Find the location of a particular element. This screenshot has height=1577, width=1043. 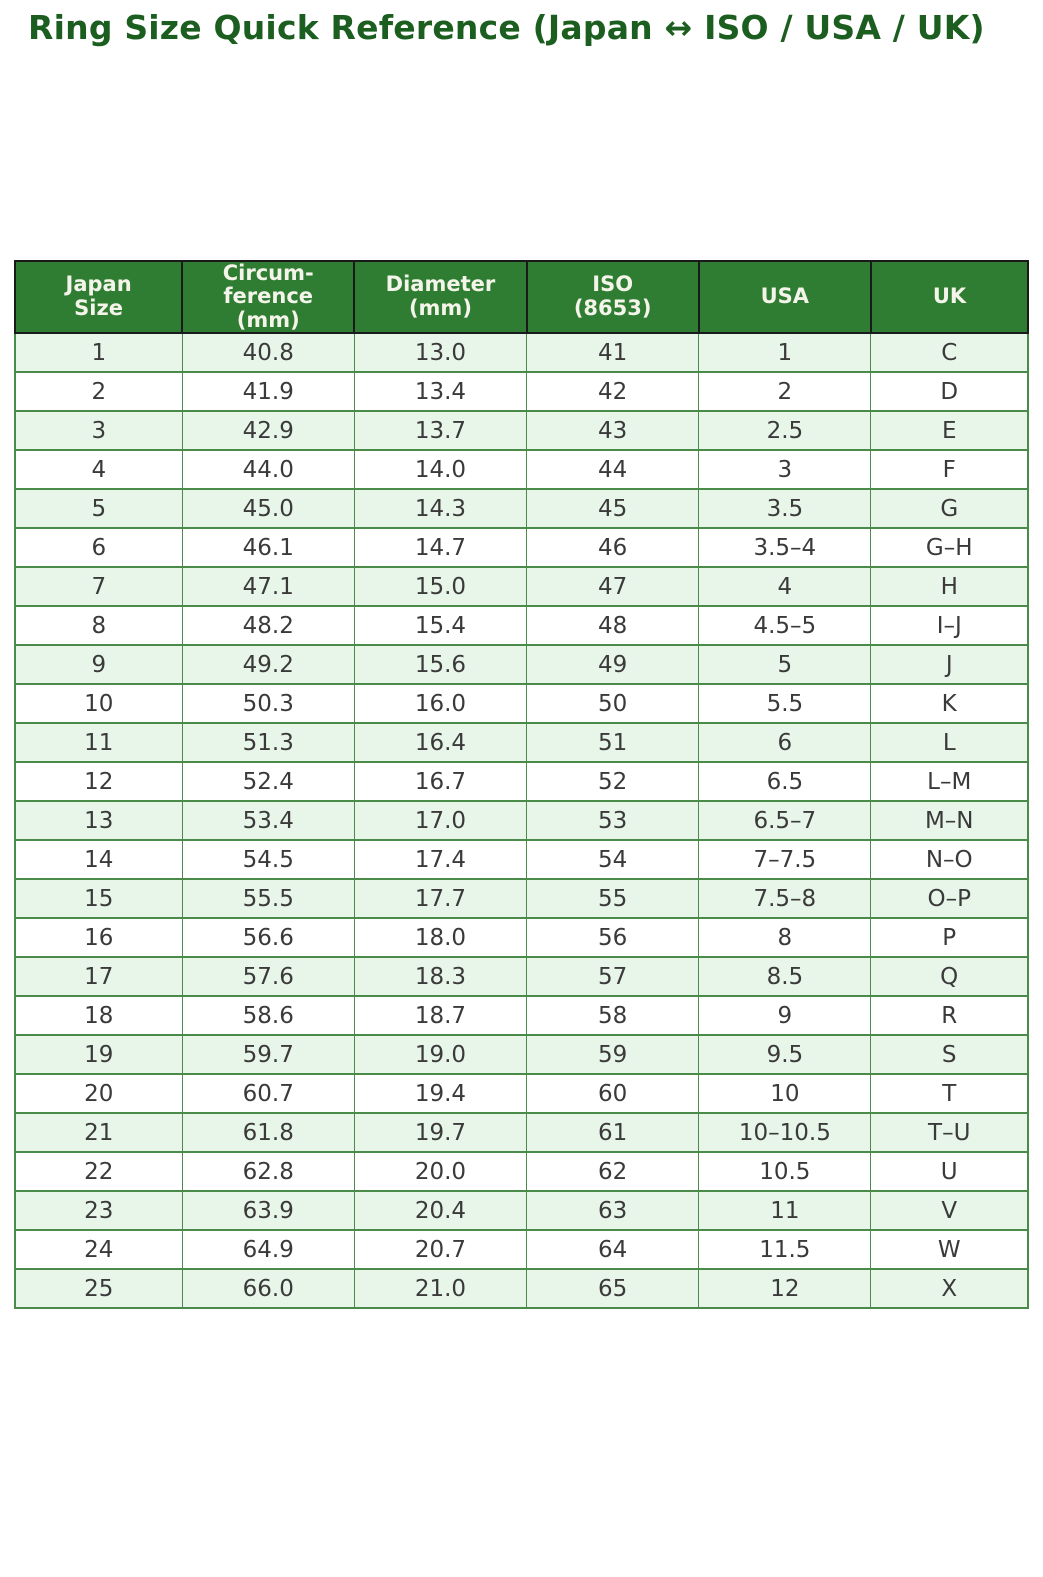

table-row: 8 48.2 15.4 48 4.5–5 I–J is located at coordinates (521, 626).